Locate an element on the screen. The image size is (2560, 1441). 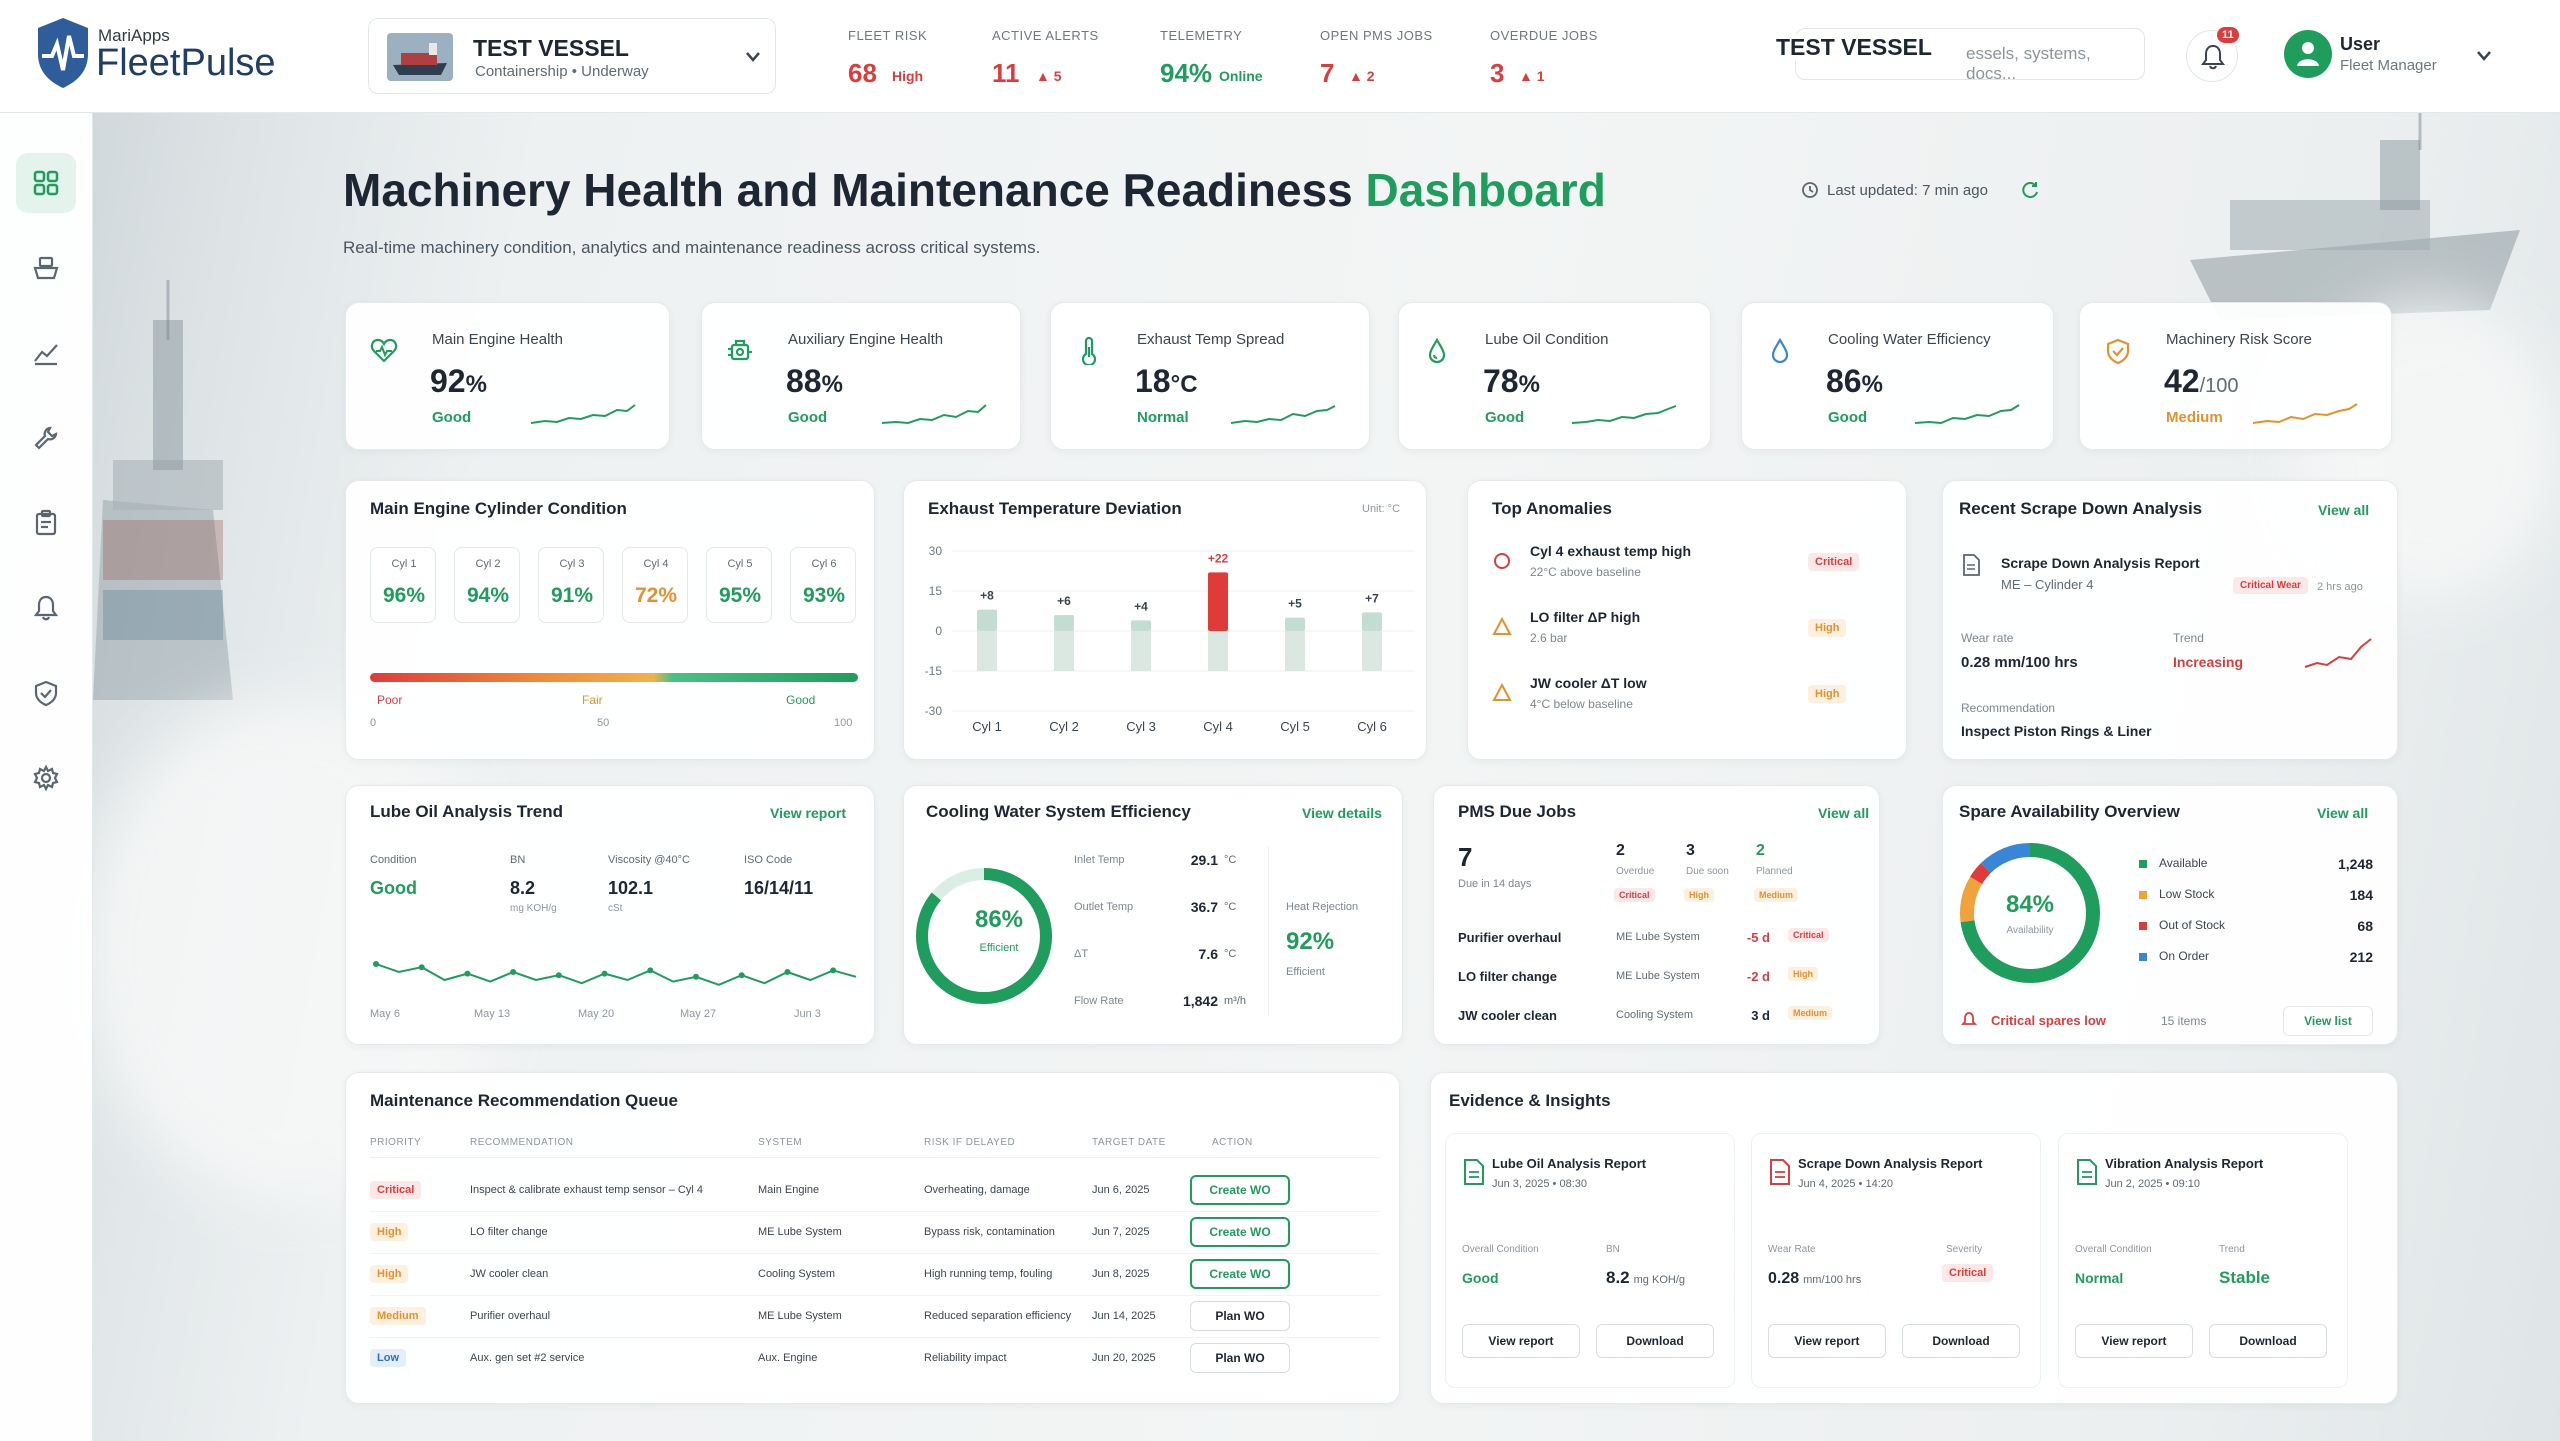
last-updated: Last updated: 7 min ago is located at coordinates (1907, 190).